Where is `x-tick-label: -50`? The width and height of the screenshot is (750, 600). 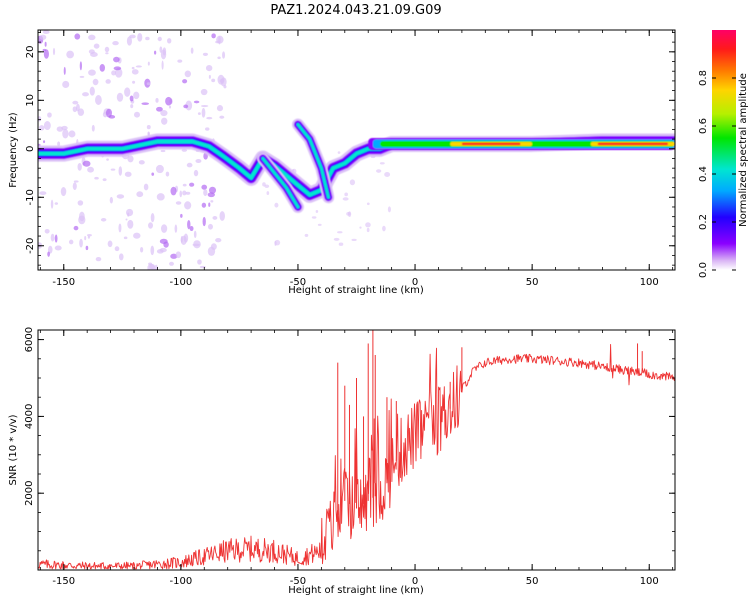 x-tick-label: -50 is located at coordinates (298, 282).